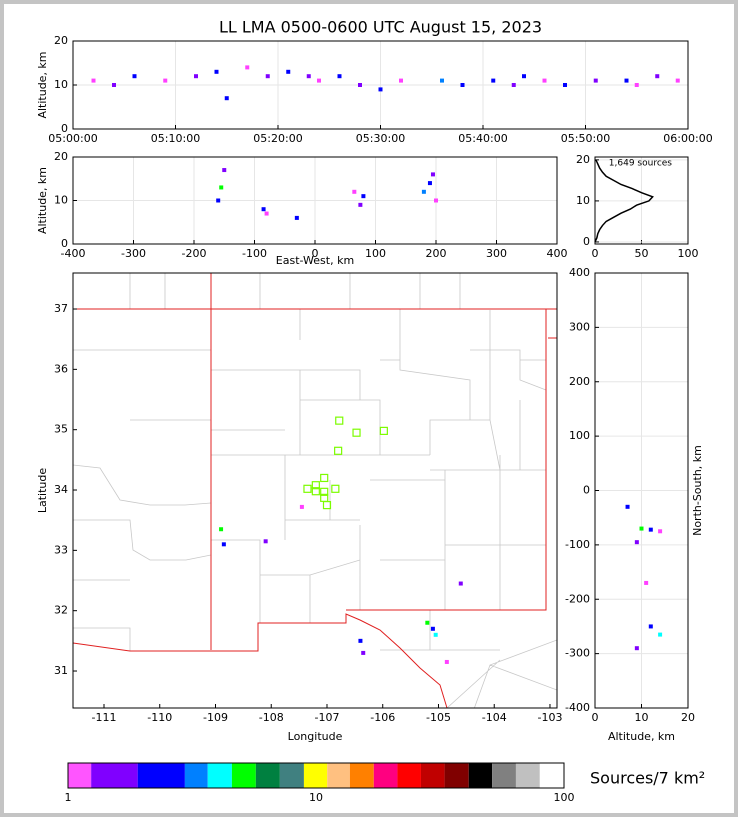 This screenshot has width=738, height=817. What do you see at coordinates (61, 368) in the screenshot?
I see `y-tick-label: 36` at bounding box center [61, 368].